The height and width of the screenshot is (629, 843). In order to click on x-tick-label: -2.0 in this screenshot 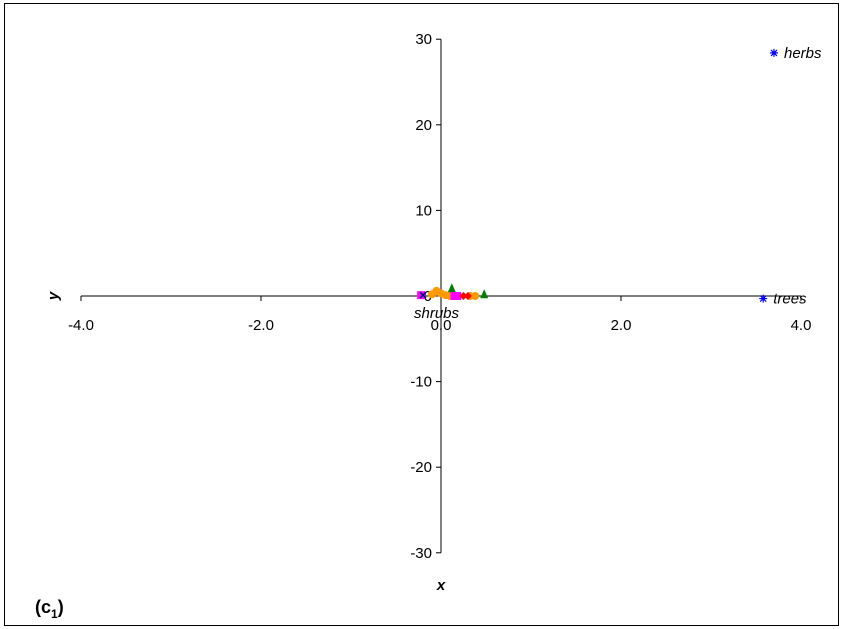, I will do `click(261, 325)`.